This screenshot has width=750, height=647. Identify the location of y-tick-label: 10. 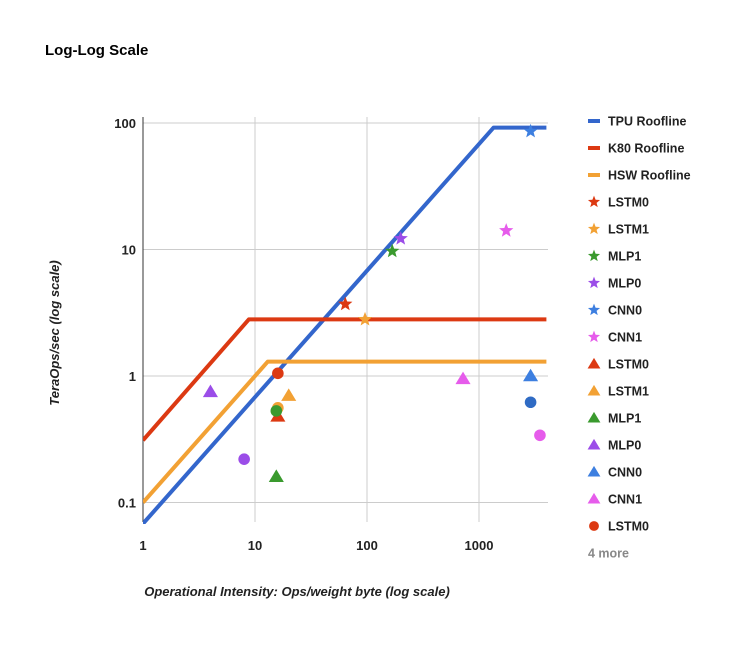
(129, 250).